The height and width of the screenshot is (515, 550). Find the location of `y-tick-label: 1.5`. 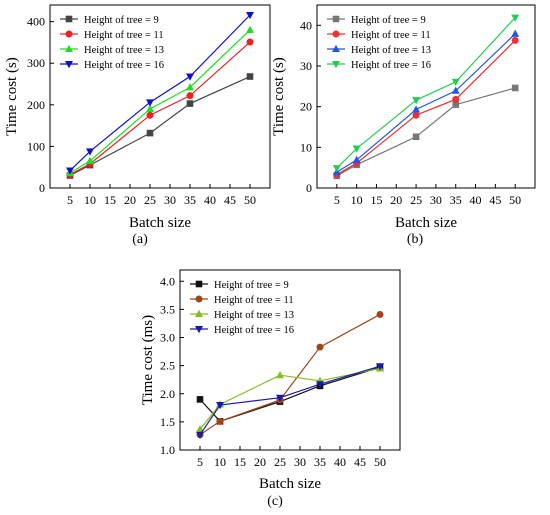

y-tick-label: 1.5 is located at coordinates (167, 422).